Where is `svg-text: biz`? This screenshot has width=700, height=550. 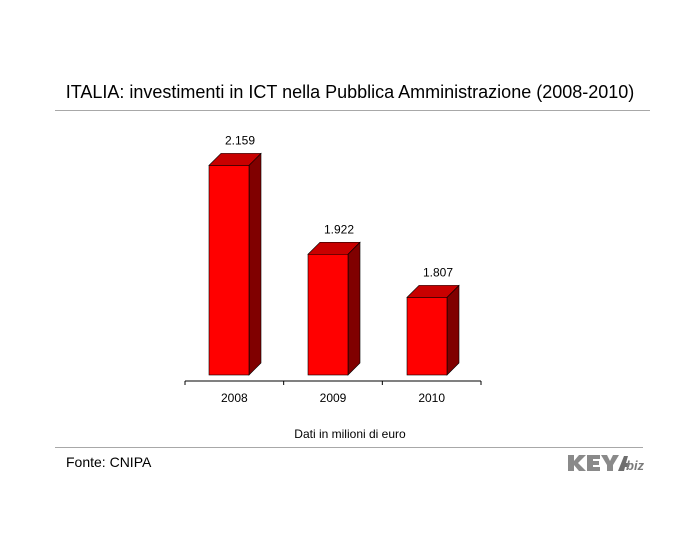 svg-text: biz is located at coordinates (635, 465).